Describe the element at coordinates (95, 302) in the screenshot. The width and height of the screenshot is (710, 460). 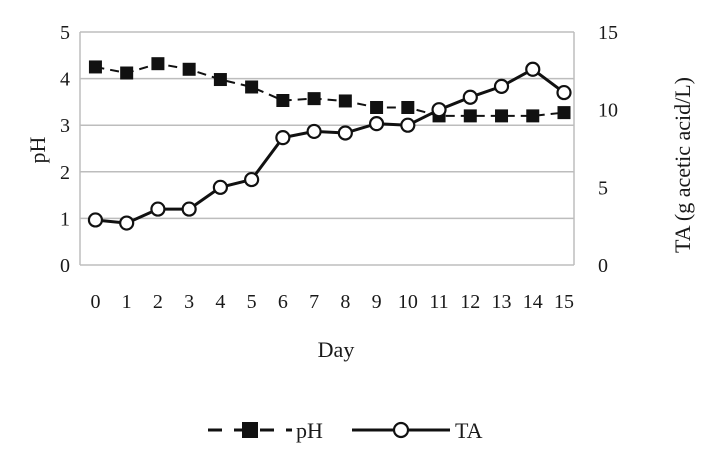
I see `x-tick-label: 0` at that location.